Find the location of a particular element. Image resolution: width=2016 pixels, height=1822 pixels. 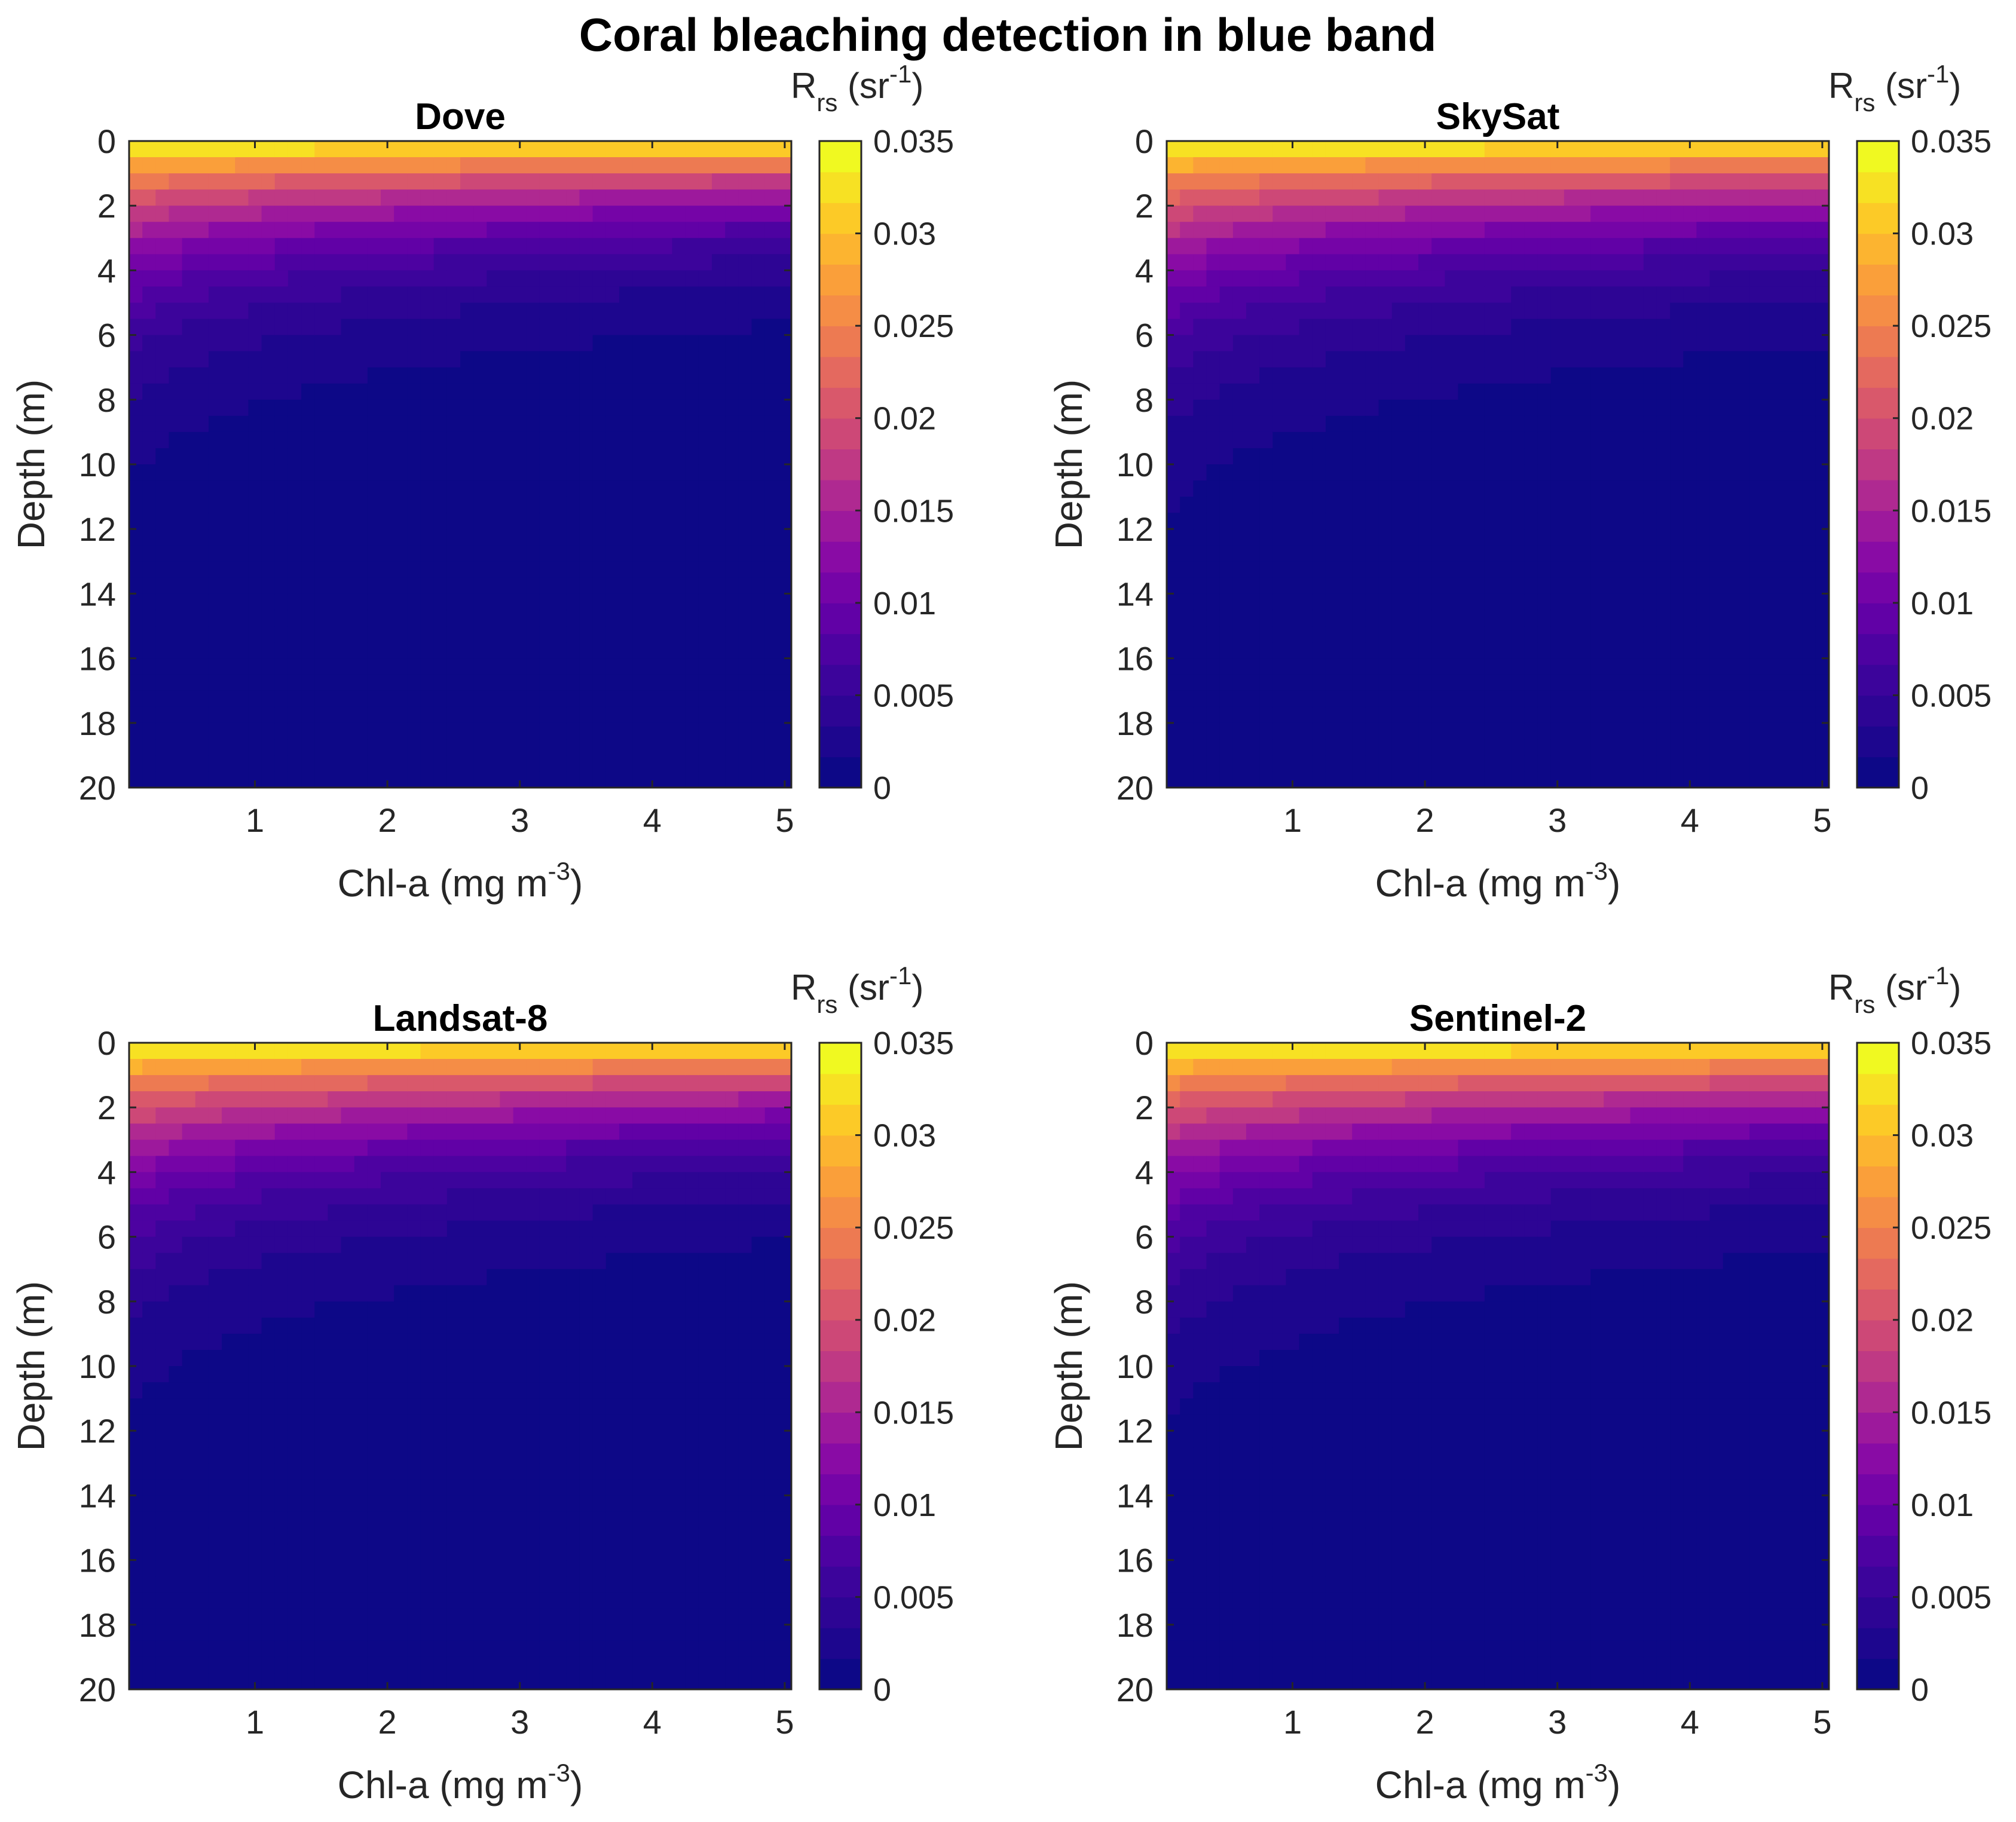

colorbar-segment is located at coordinates (840, 741).